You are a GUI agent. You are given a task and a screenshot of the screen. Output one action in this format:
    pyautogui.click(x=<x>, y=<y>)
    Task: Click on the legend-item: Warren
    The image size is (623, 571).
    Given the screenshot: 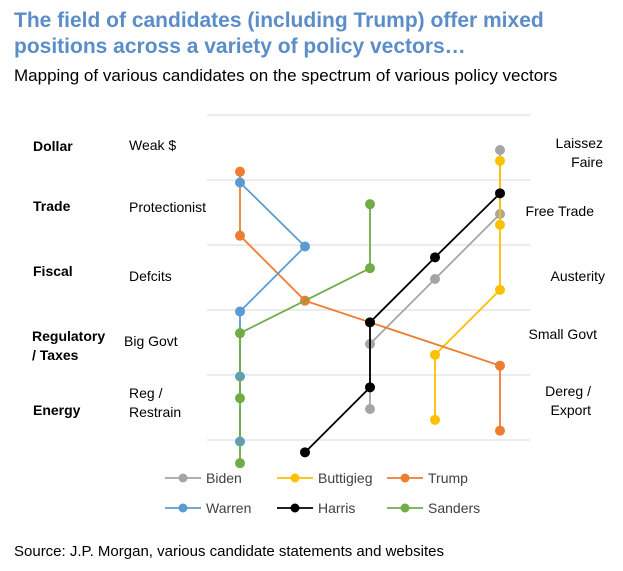 What is the action you would take?
    pyautogui.click(x=208, y=508)
    